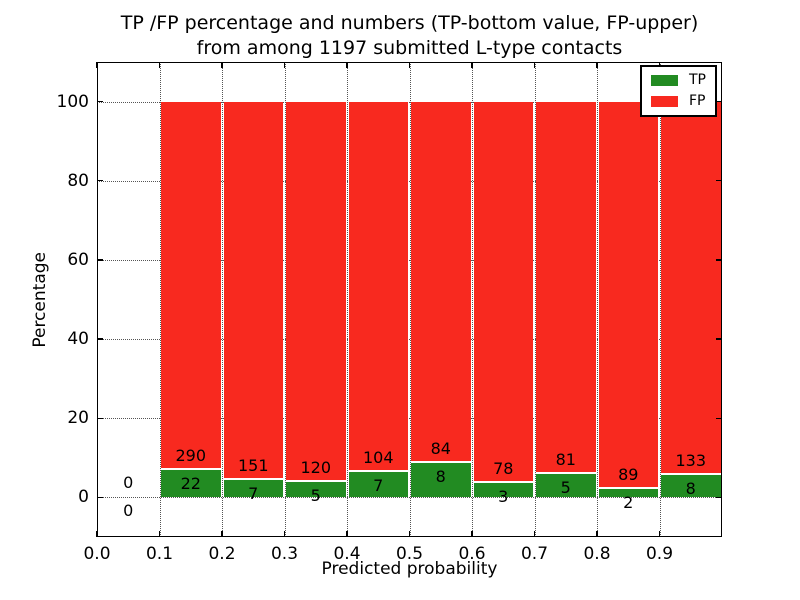 Image resolution: width=800 pixels, height=600 pixels. What do you see at coordinates (409, 554) in the screenshot?
I see `x-tick-label: 0.5` at bounding box center [409, 554].